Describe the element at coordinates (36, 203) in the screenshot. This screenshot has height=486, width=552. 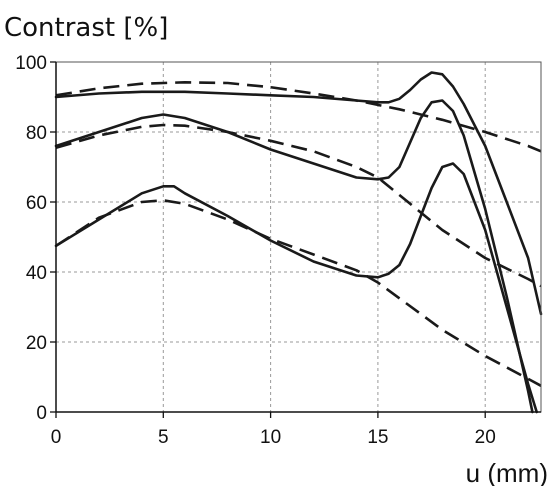
I see `y-tick-label-3: 60` at that location.